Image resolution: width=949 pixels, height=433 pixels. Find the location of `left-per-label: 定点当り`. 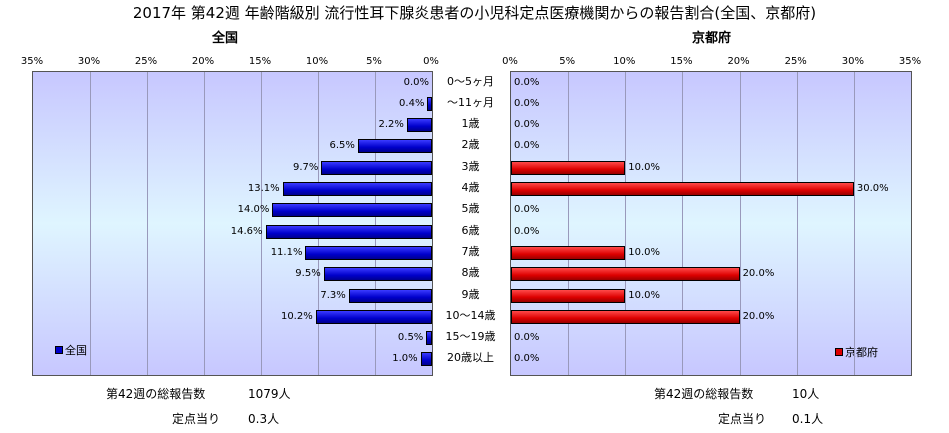

left-per-label: 定点当り is located at coordinates (196, 419).